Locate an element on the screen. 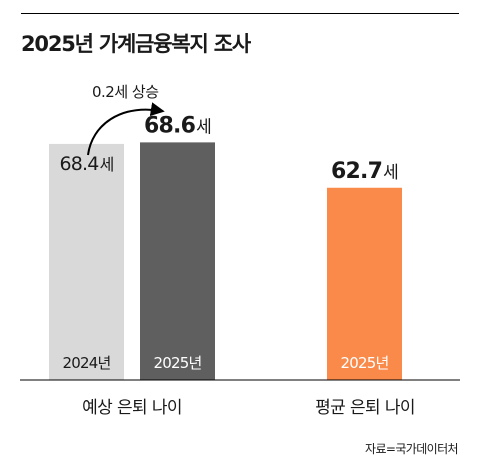 Image resolution: width=480 pixels, height=472 pixels. increase-arrow is located at coordinates (126, 129).